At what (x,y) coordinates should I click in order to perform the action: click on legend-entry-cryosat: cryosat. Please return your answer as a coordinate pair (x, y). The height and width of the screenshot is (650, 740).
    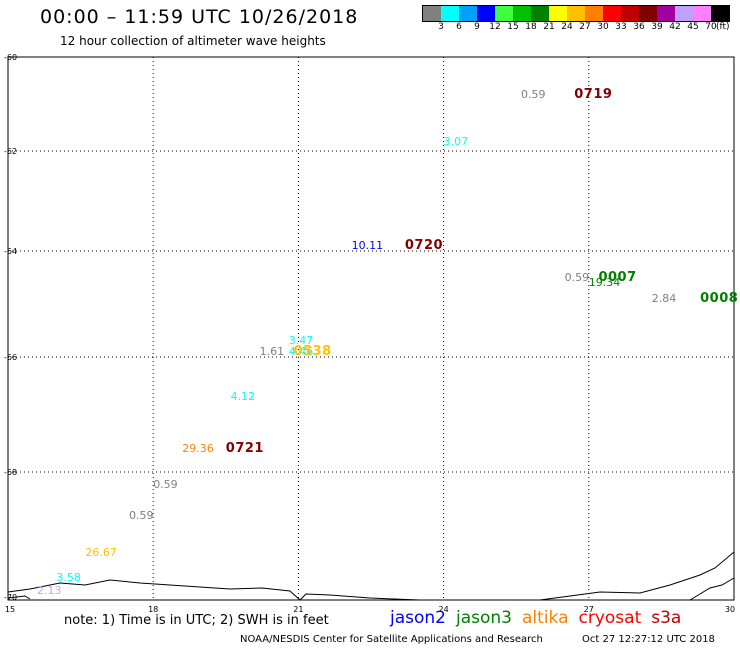
    Looking at the image, I should click on (610, 618).